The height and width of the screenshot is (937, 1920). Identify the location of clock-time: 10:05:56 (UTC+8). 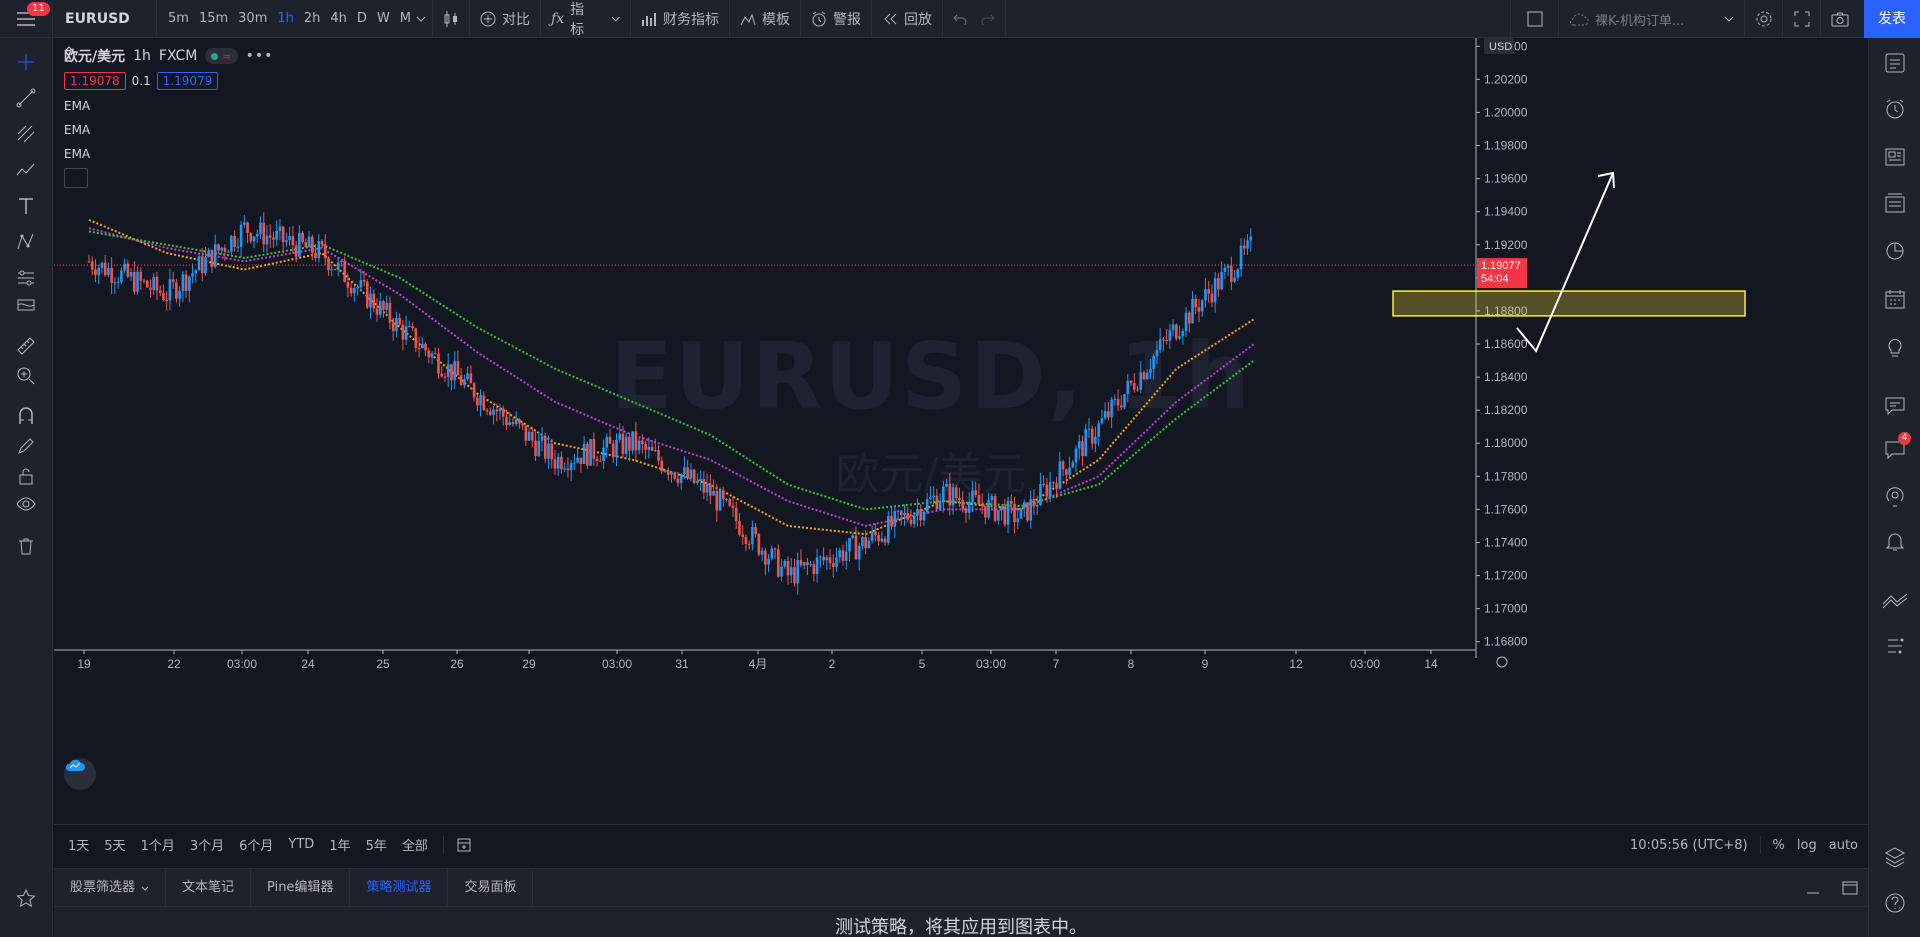
(1688, 845).